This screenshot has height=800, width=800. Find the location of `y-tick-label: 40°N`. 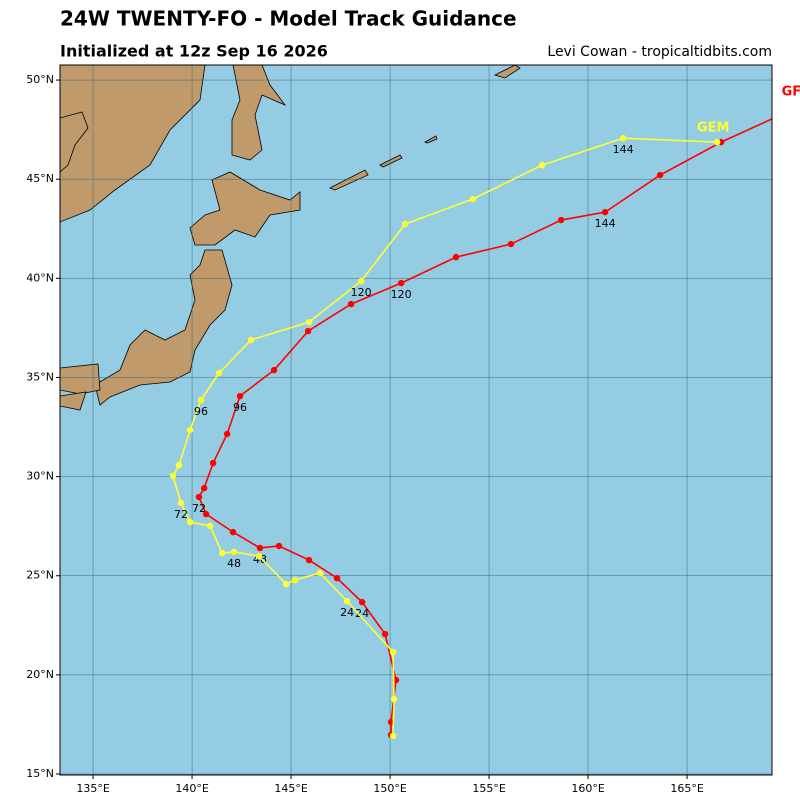

y-tick-label: 40°N is located at coordinates (40, 277).